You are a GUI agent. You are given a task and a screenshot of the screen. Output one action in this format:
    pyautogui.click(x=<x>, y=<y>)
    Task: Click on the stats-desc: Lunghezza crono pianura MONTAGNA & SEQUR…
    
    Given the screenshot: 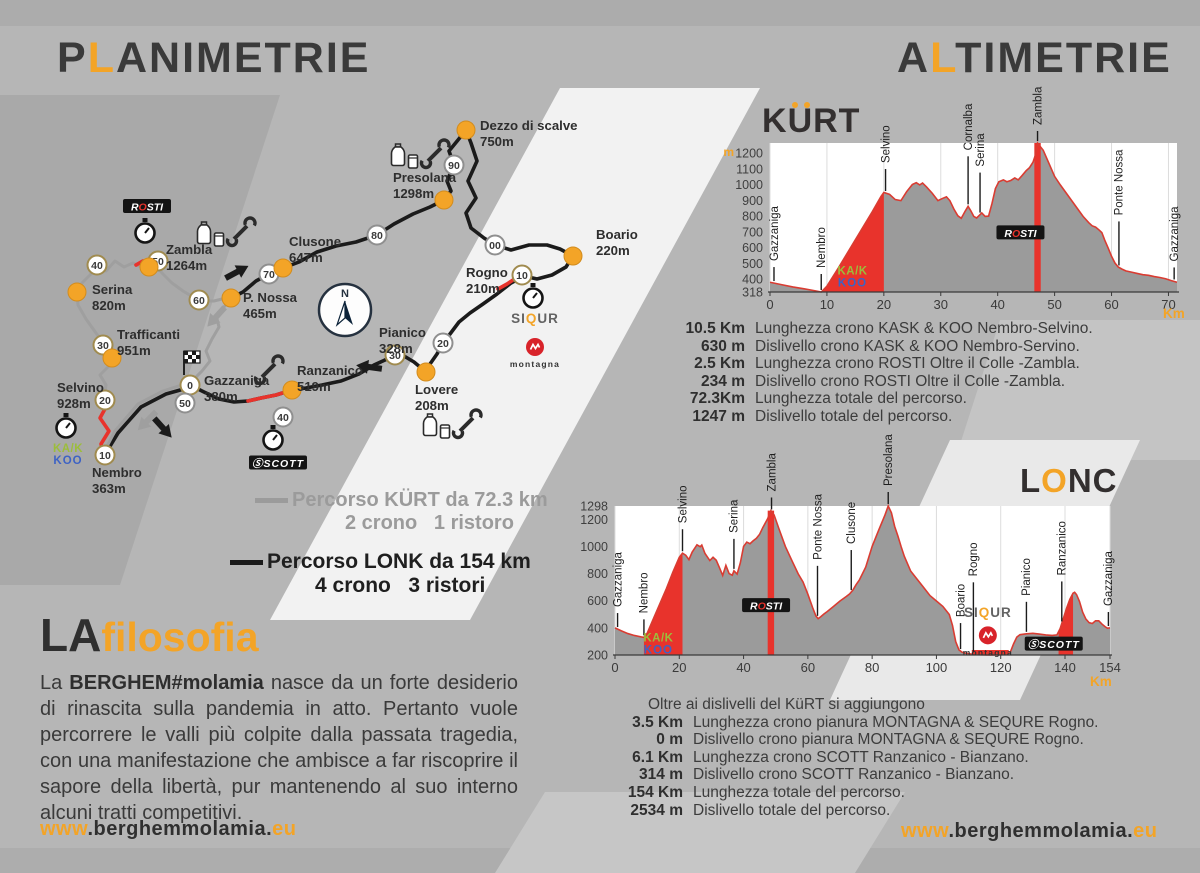 What is the action you would take?
    pyautogui.click(x=896, y=722)
    